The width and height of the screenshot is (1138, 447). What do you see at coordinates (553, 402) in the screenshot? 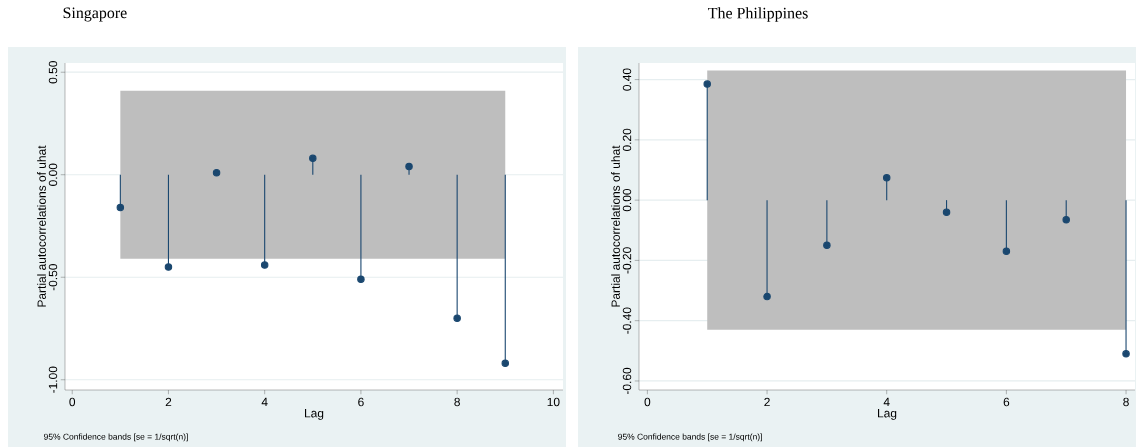
I see `x-tick-label: 10` at bounding box center [553, 402].